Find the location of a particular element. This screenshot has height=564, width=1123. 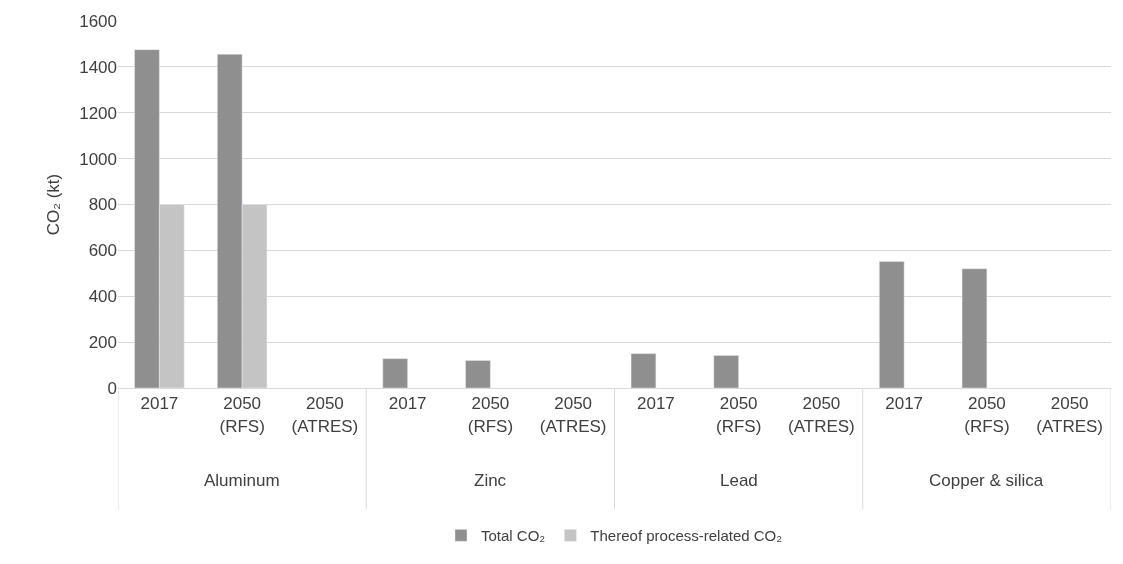

text: Zinc is located at coordinates (490, 480).